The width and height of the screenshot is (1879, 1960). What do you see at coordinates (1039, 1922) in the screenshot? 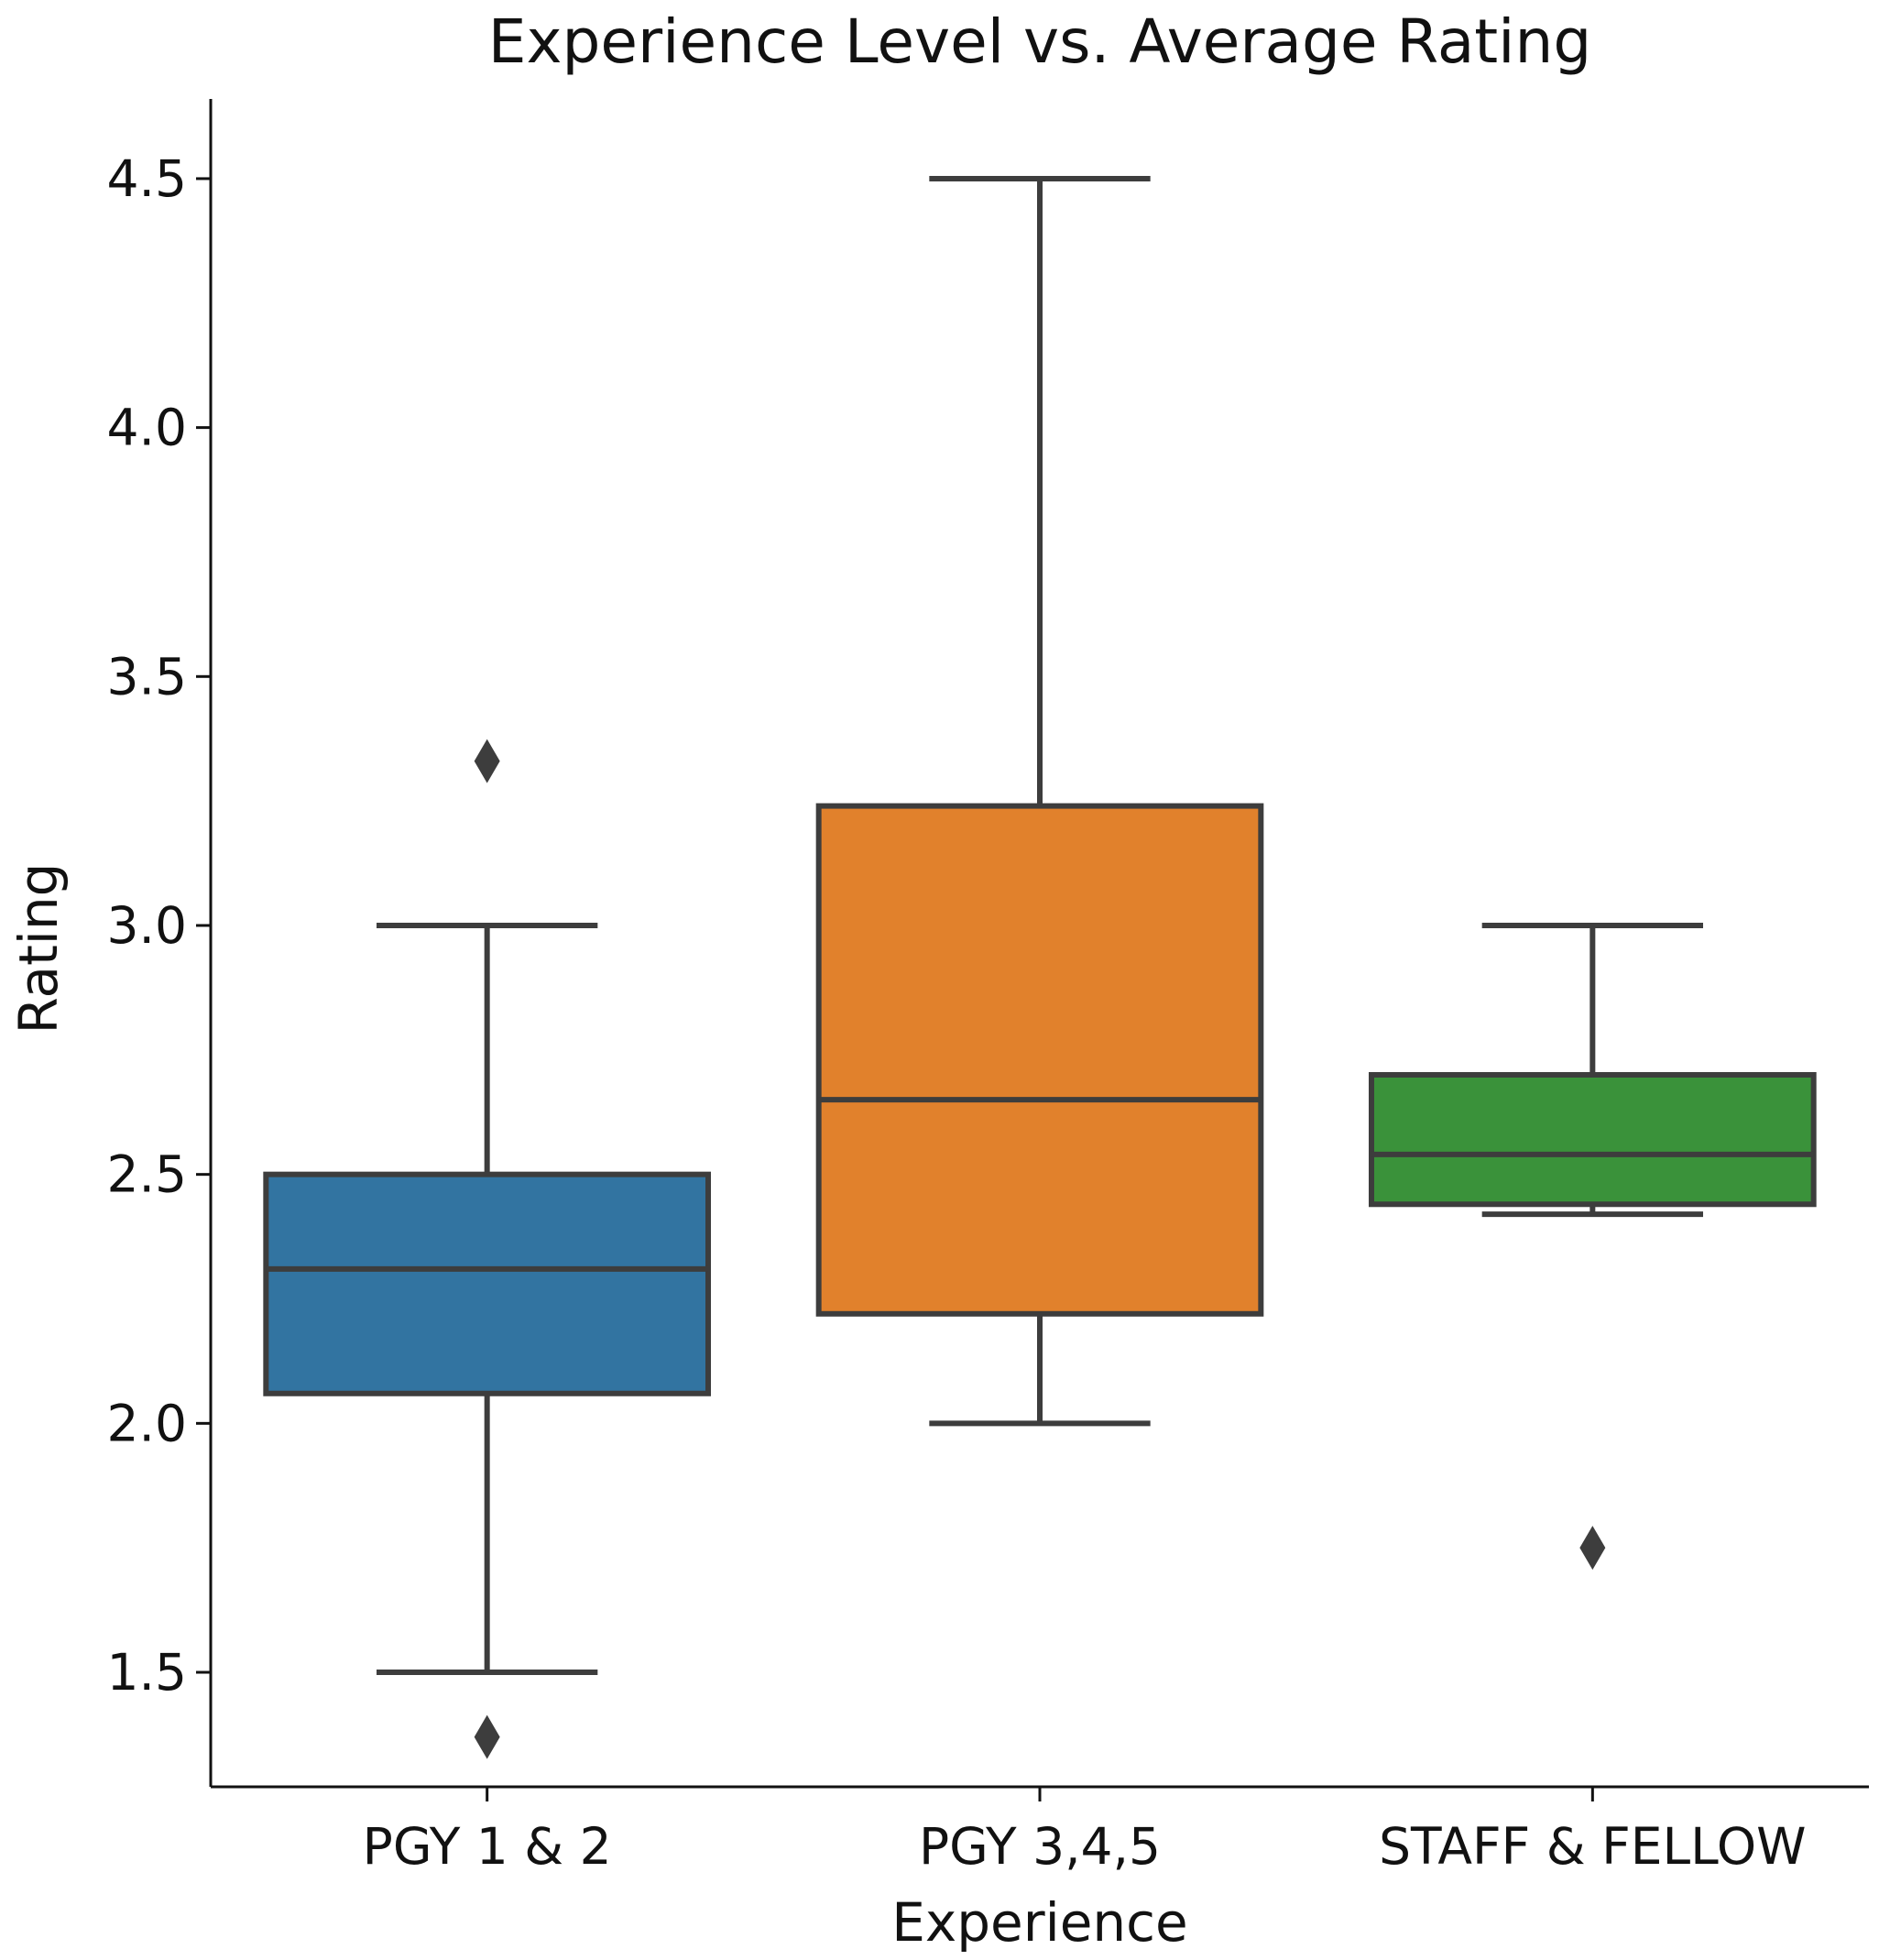
I see `x-axis-label: Experience` at bounding box center [1039, 1922].